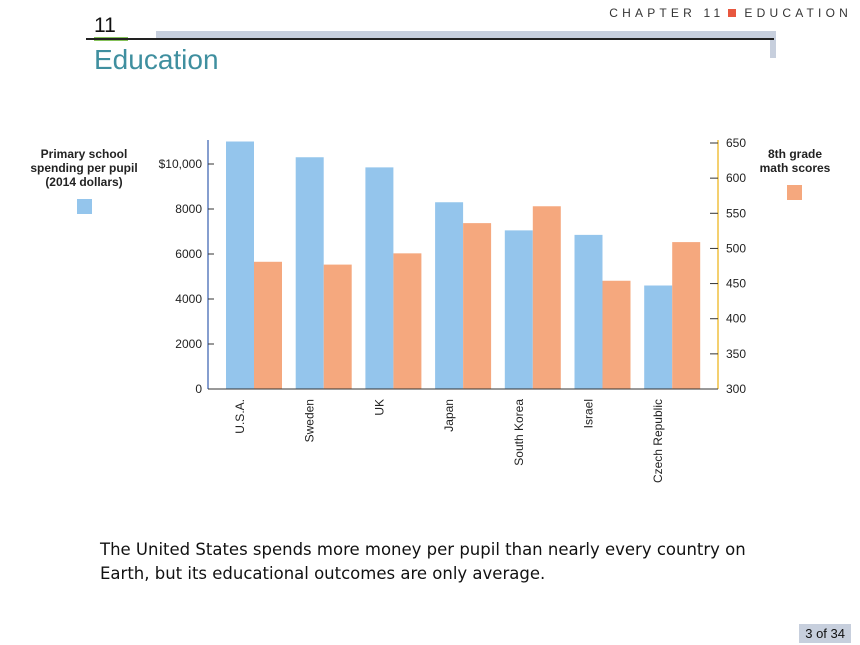 The image size is (860, 645). What do you see at coordinates (198, 389) in the screenshot?
I see `left-axis-tick-label: 0` at bounding box center [198, 389].